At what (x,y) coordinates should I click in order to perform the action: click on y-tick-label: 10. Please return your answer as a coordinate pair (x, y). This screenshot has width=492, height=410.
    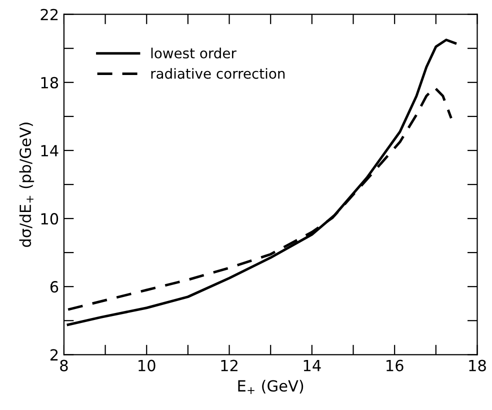
    Looking at the image, I should click on (49, 218).